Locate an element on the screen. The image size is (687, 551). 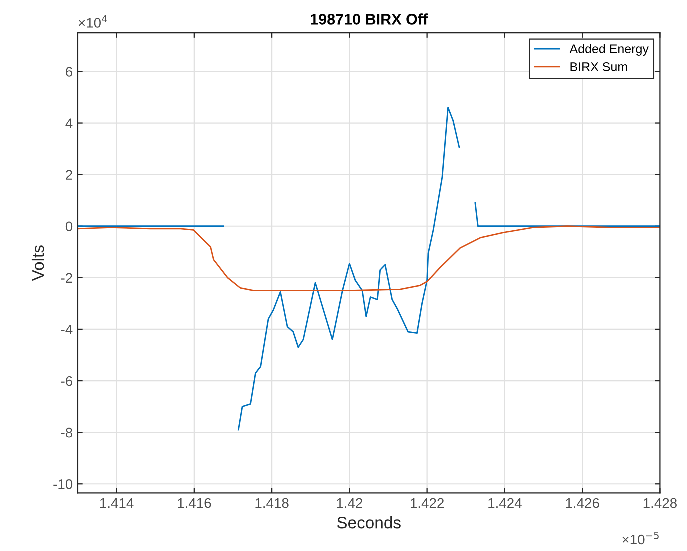
x-tick-label: 1.42 is located at coordinates (350, 503).